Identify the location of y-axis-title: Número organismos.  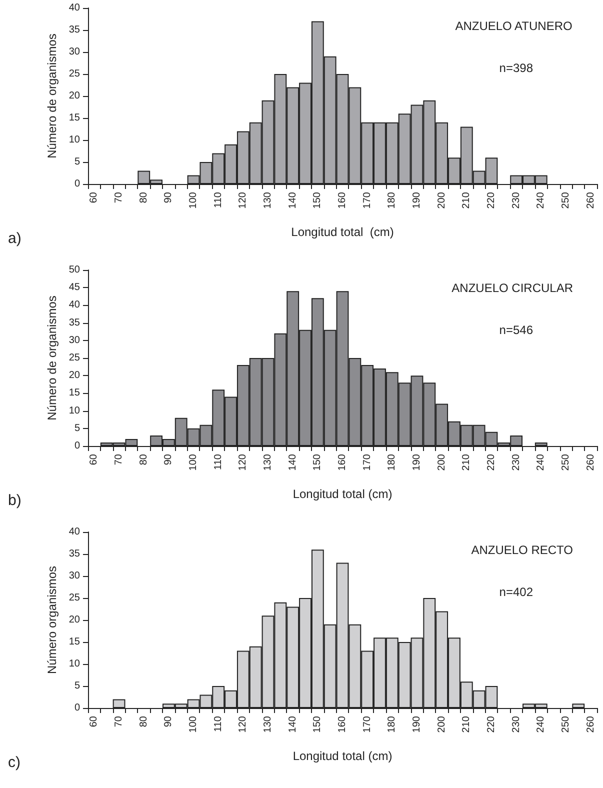
(51, 620).